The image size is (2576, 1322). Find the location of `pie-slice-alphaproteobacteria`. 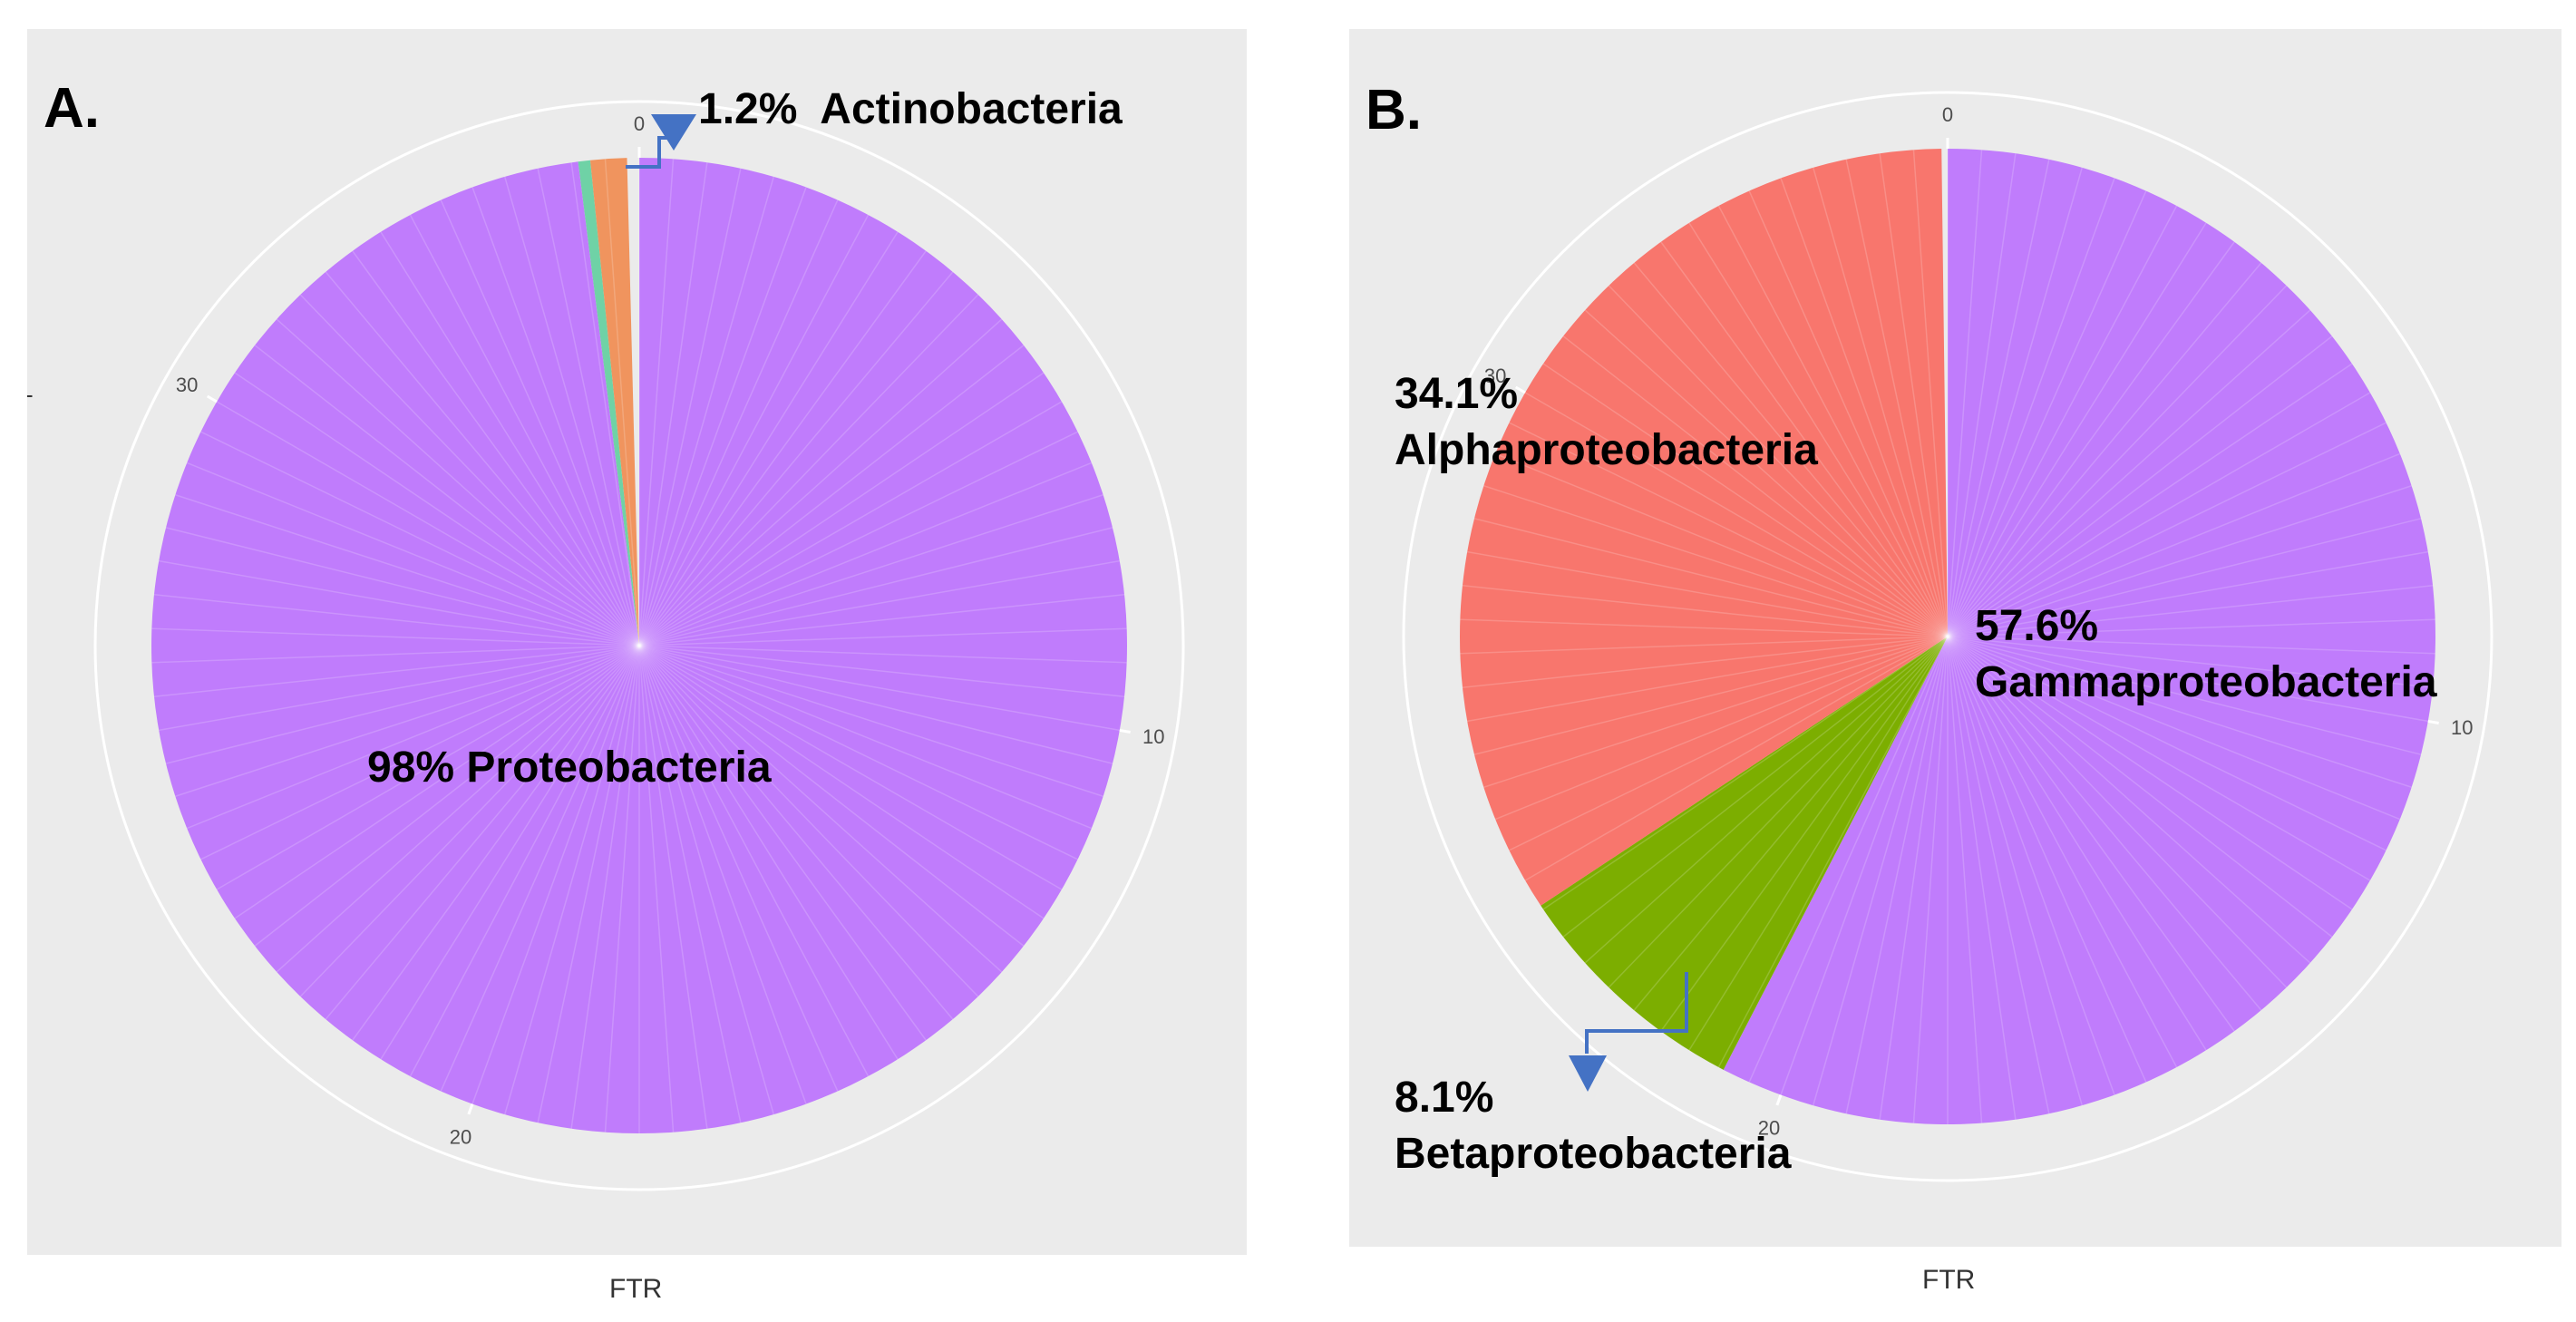

pie-slice-alphaproteobacteria is located at coordinates (1704, 527).